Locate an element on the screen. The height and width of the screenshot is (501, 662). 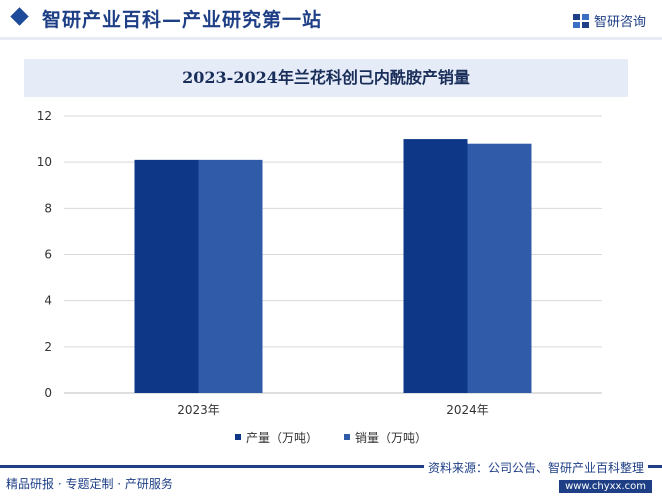
legend: 产量（万吨） 销量（万吨） is located at coordinates (331, 437).